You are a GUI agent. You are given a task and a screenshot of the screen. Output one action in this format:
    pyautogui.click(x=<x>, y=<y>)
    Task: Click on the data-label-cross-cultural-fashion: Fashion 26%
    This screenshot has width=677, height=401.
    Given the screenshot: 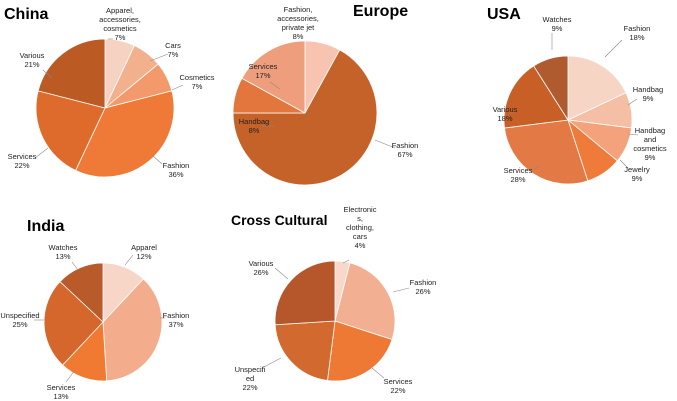 What is the action you would take?
    pyautogui.click(x=423, y=287)
    